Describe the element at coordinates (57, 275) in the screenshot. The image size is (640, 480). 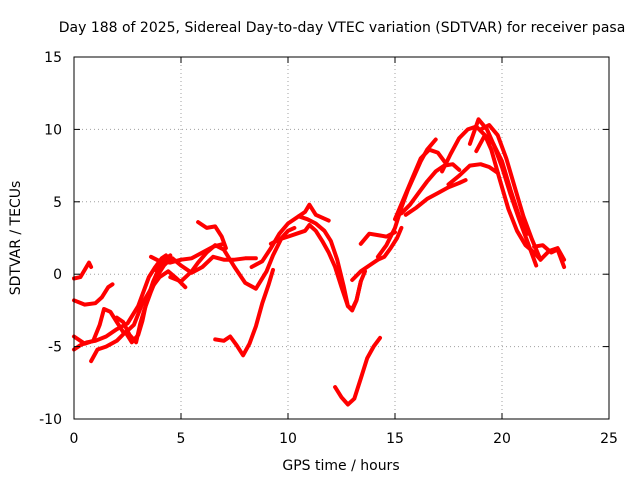
I see `y-tick-label: 0` at that location.